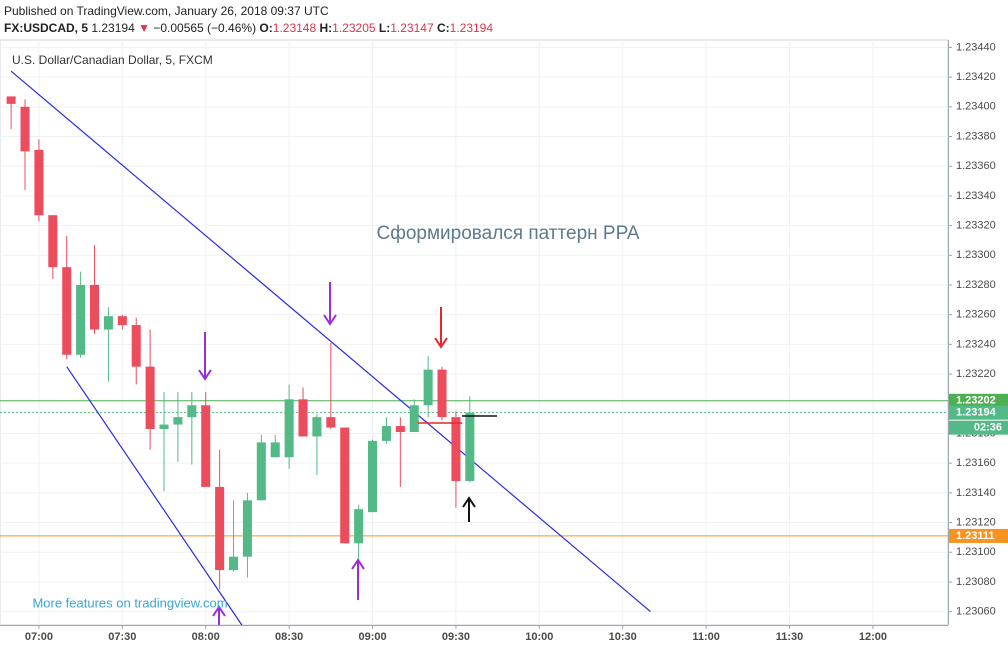 This screenshot has width=1008, height=652. I want to click on x-tick-label: 10:00, so click(539, 637).